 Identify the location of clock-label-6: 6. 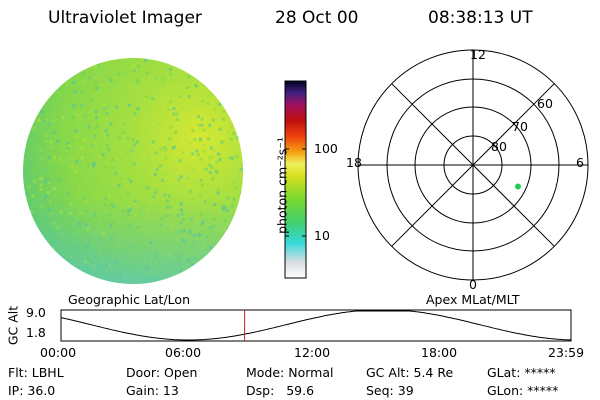
(580, 162).